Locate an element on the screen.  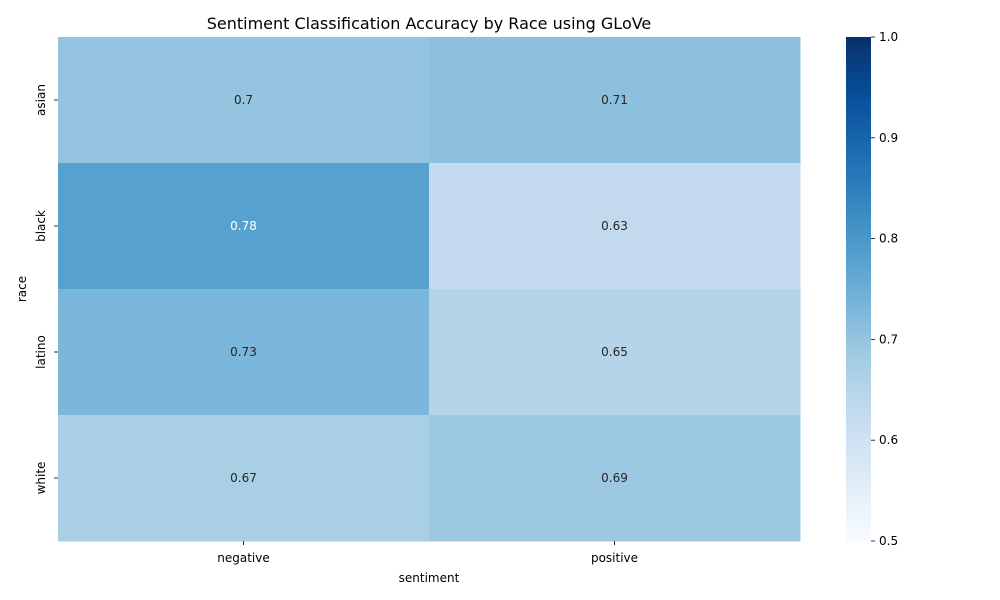
colorbar-tick-label: 0.5 is located at coordinates (888, 541).